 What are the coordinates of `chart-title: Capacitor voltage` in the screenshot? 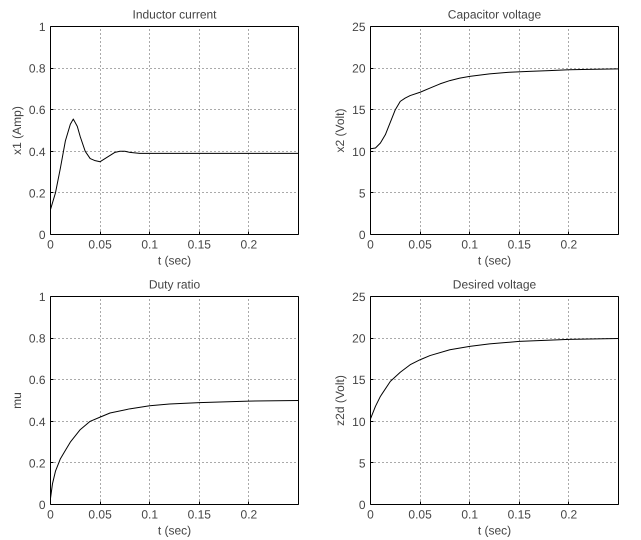 It's located at (495, 15).